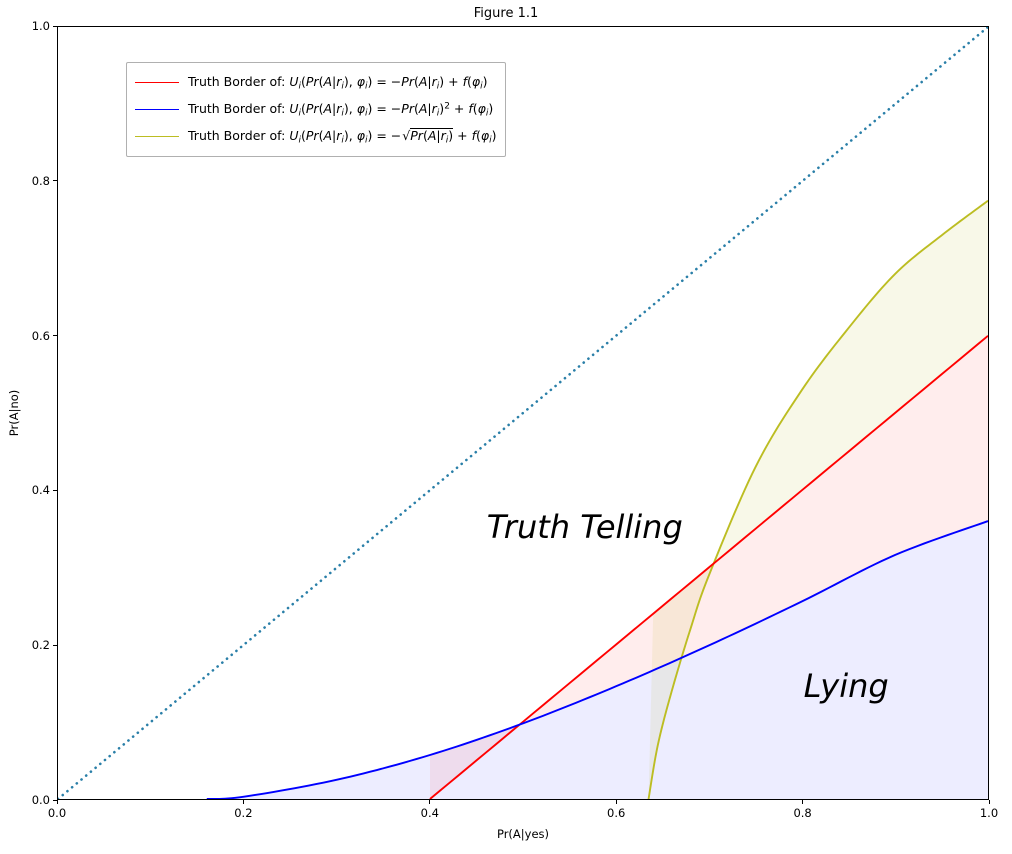 This screenshot has height=854, width=1012. I want to click on legend-yellow-swatch, so click(157, 136).